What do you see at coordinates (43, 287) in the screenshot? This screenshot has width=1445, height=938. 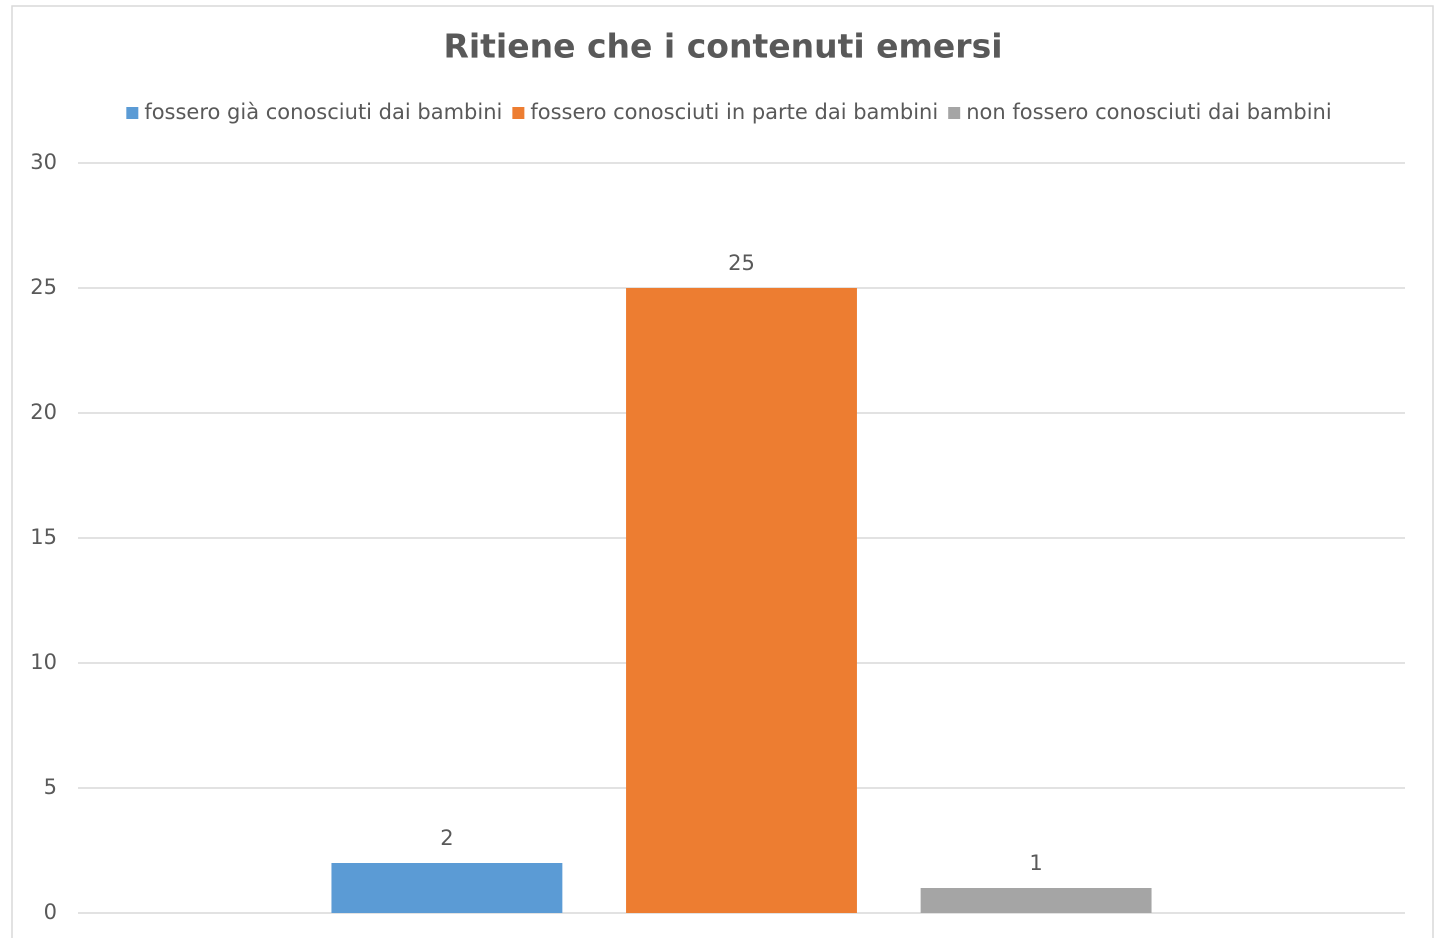 I see `y-tick-label: 25` at bounding box center [43, 287].